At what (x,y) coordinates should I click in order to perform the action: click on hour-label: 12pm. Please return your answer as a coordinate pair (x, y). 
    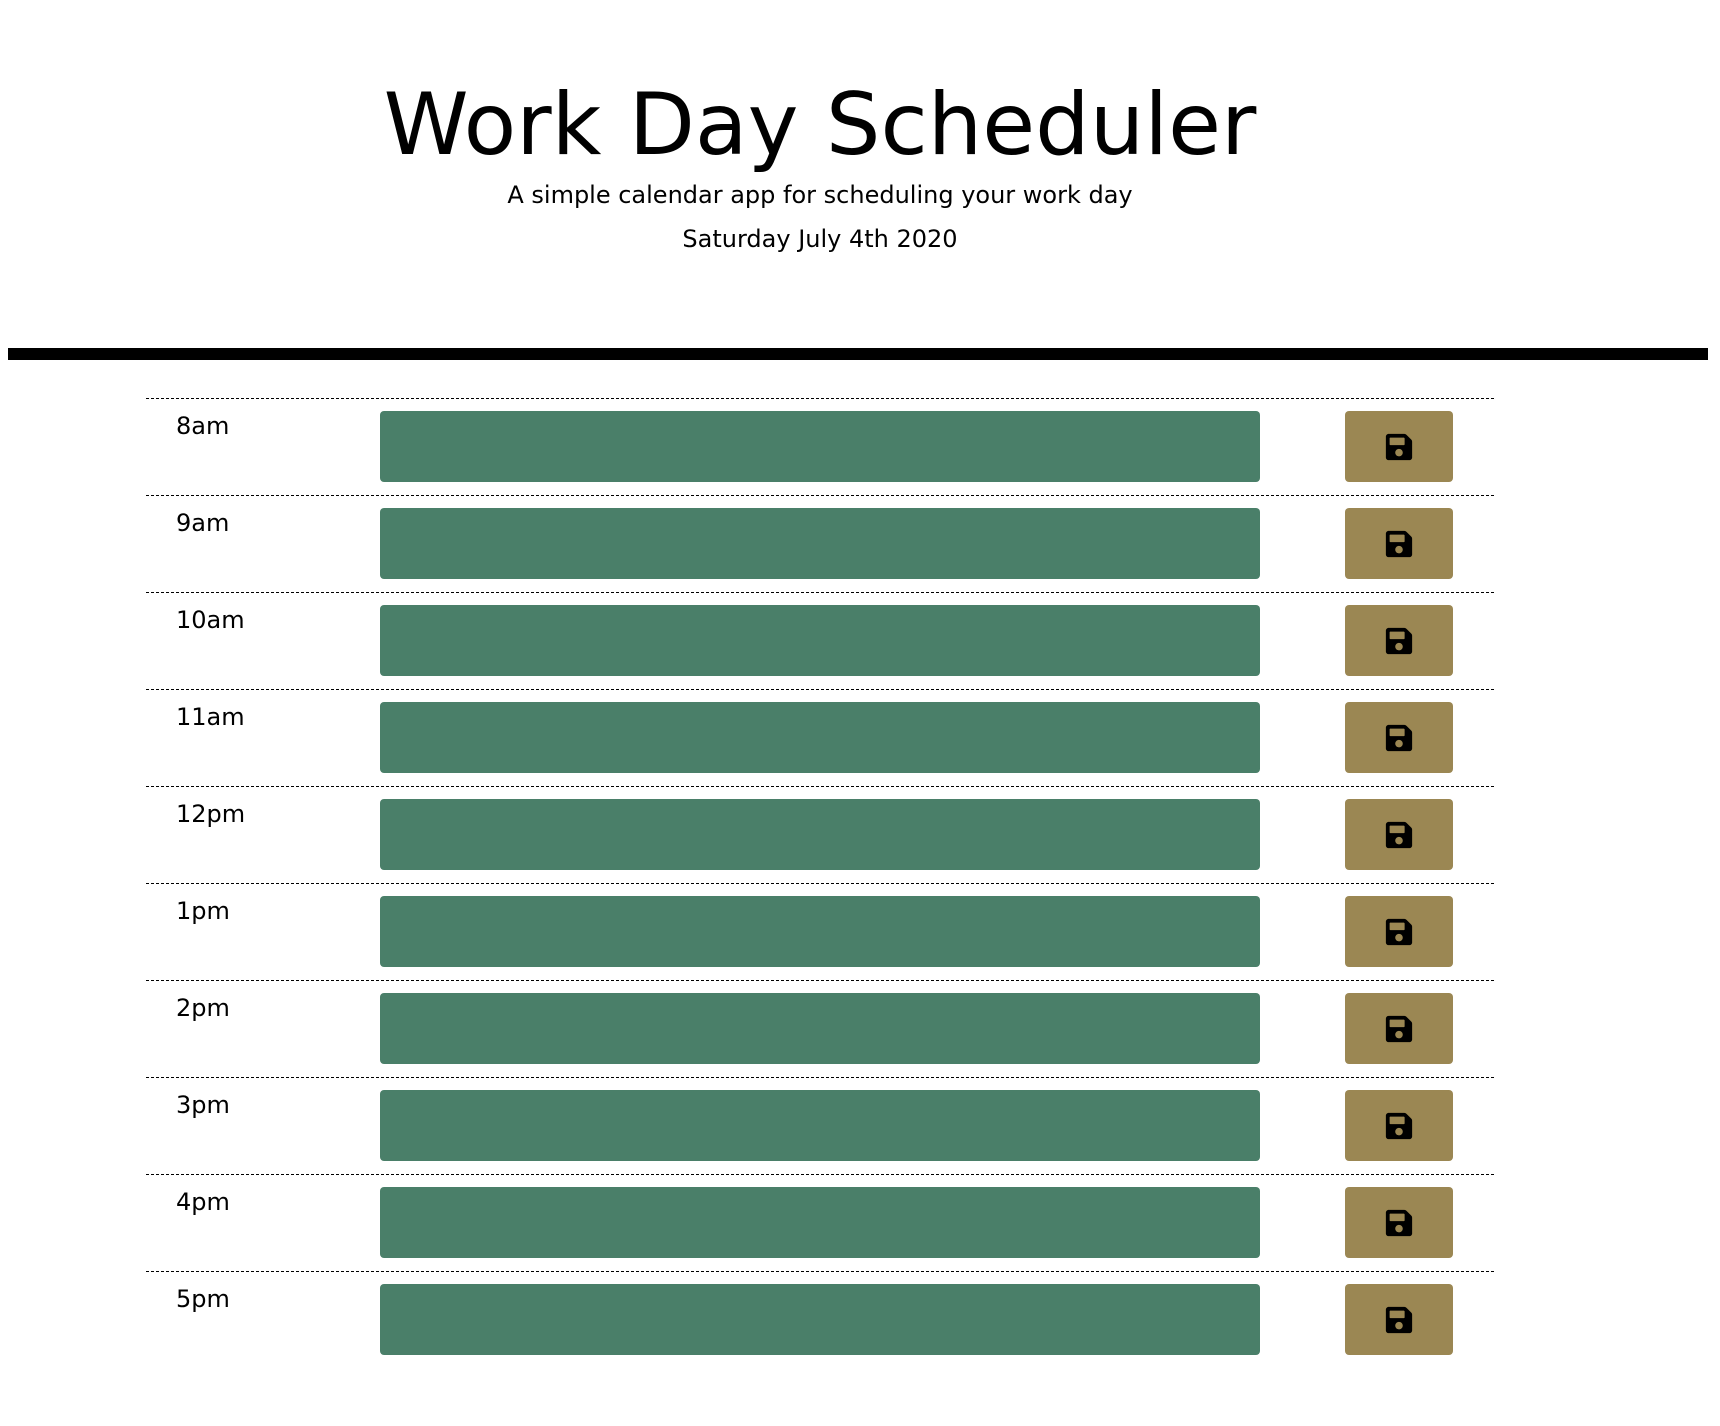
    Looking at the image, I should click on (211, 814).